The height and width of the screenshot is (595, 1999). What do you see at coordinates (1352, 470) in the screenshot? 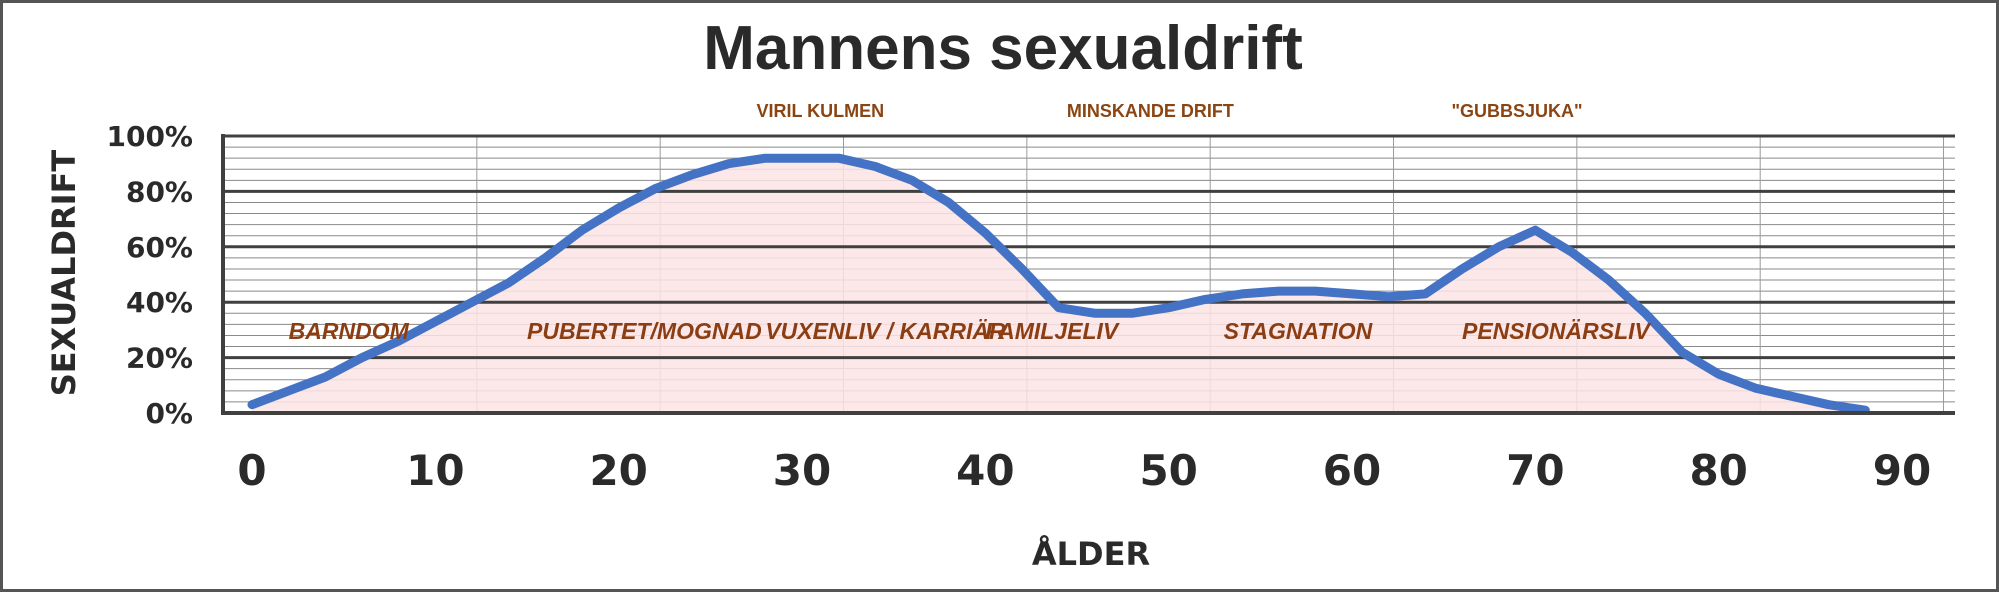
I see `x-tick-label: 60` at bounding box center [1352, 470].